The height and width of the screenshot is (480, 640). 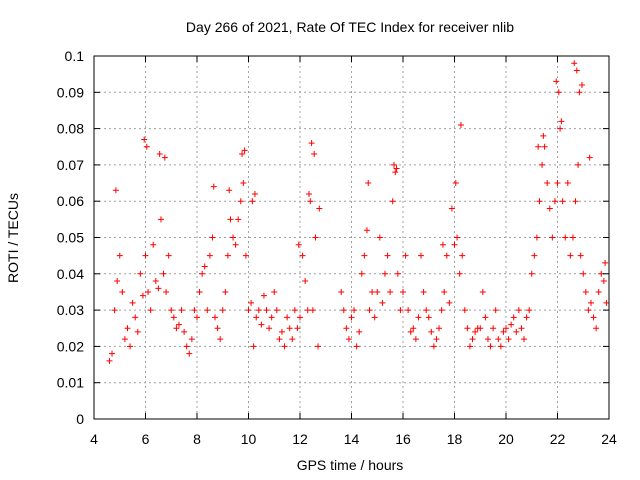 What do you see at coordinates (558, 439) in the screenshot?
I see `x-tick-label: 22` at bounding box center [558, 439].